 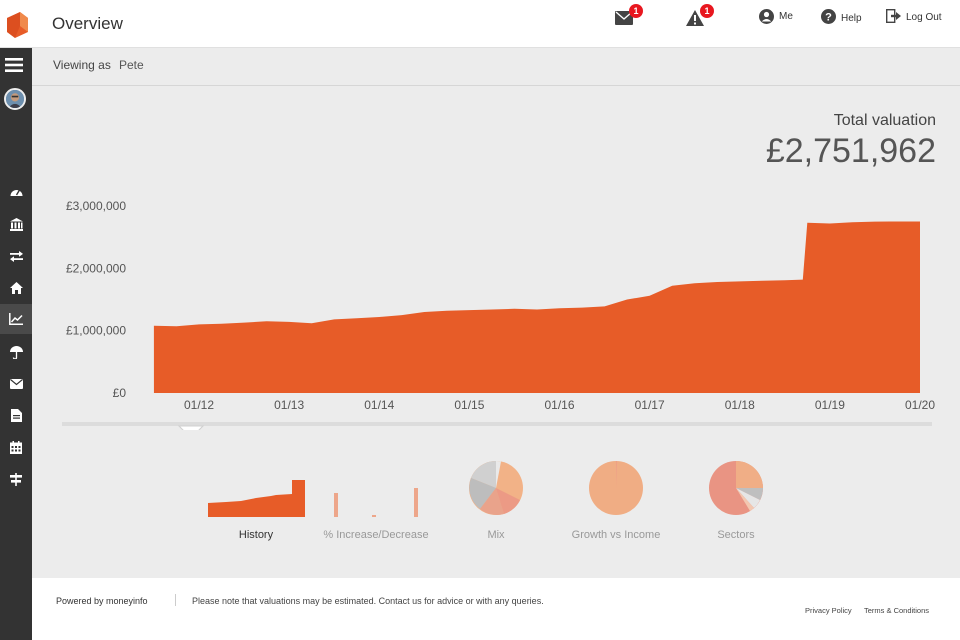 I want to click on logout-label: Log Out, so click(x=924, y=17).